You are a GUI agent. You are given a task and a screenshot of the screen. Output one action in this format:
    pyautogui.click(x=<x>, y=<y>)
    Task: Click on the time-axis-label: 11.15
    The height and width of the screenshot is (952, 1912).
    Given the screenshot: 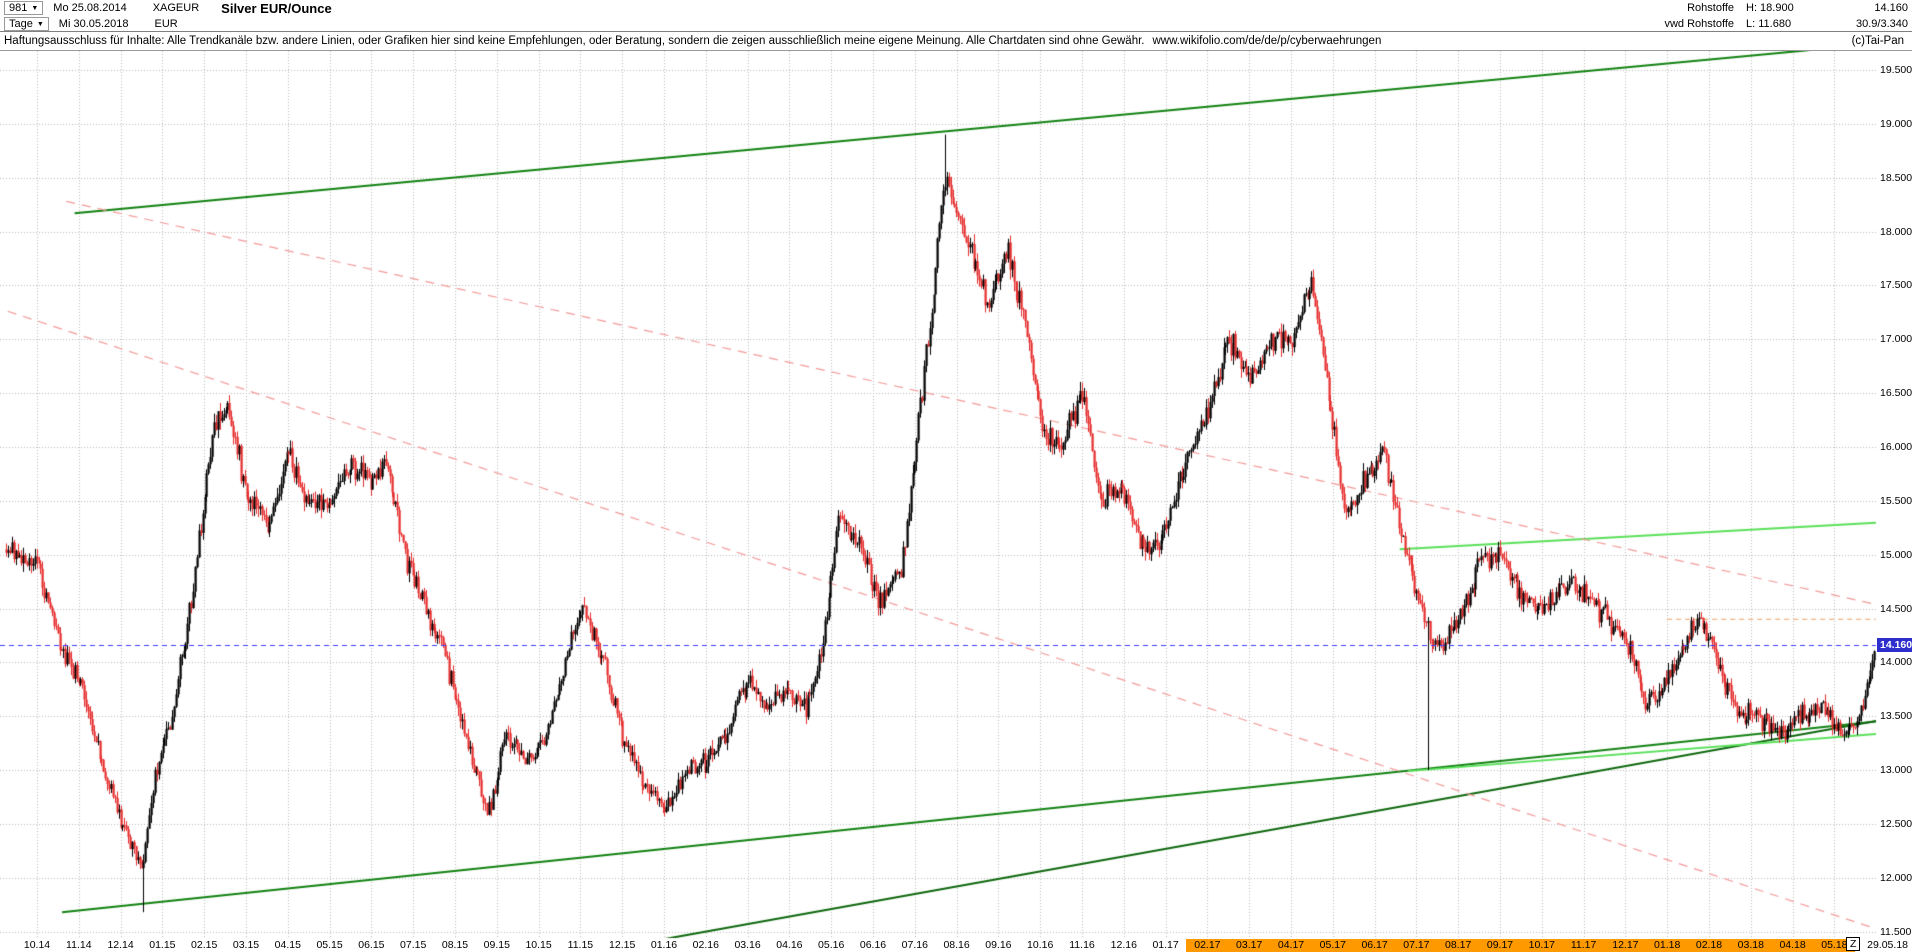 What is the action you would take?
    pyautogui.click(x=580, y=945)
    